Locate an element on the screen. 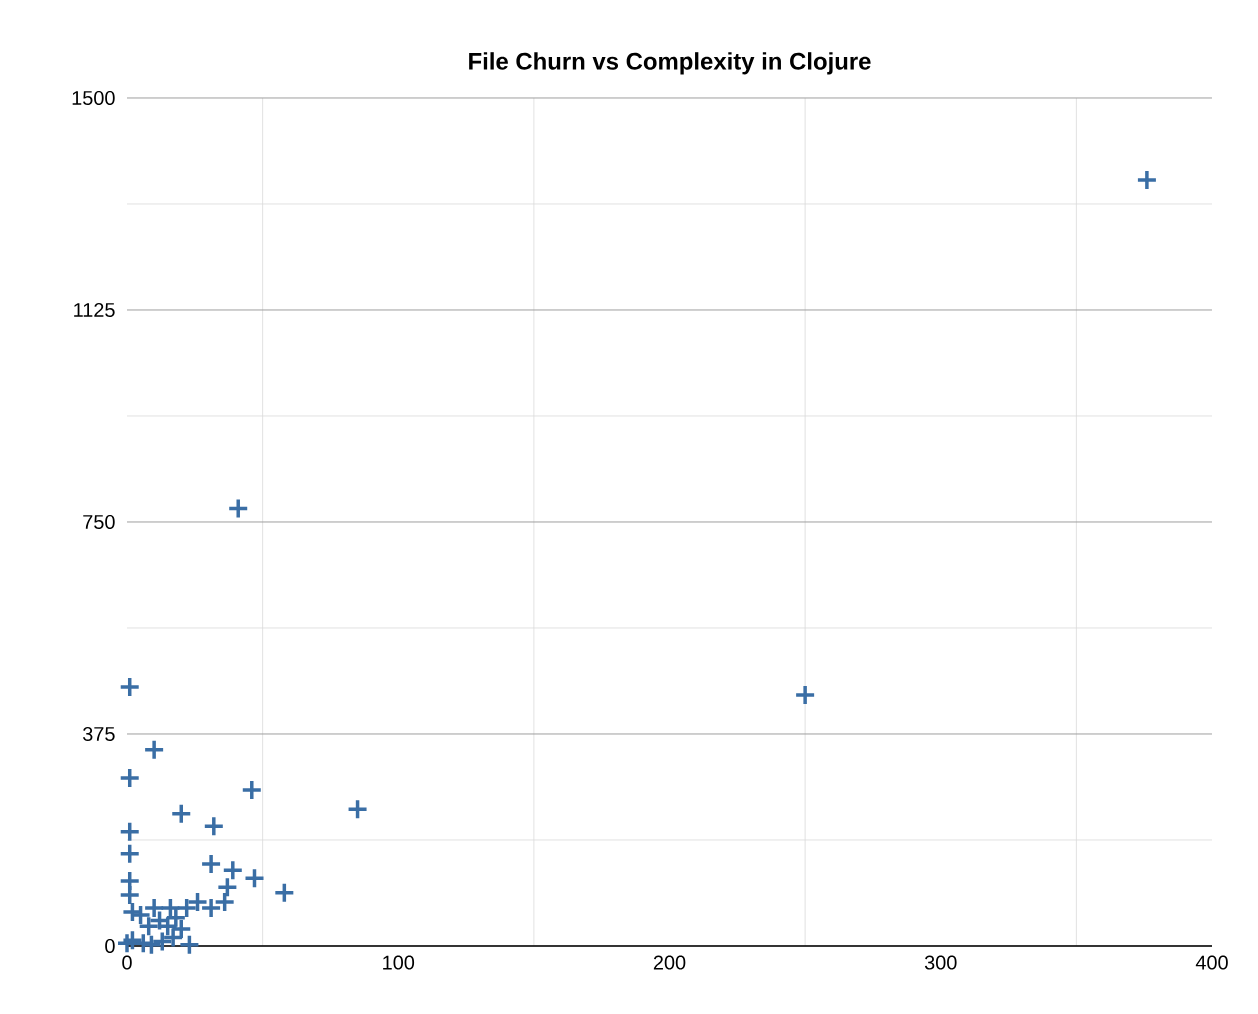 The height and width of the screenshot is (1014, 1258). y-tick-label: 375 is located at coordinates (99, 734).